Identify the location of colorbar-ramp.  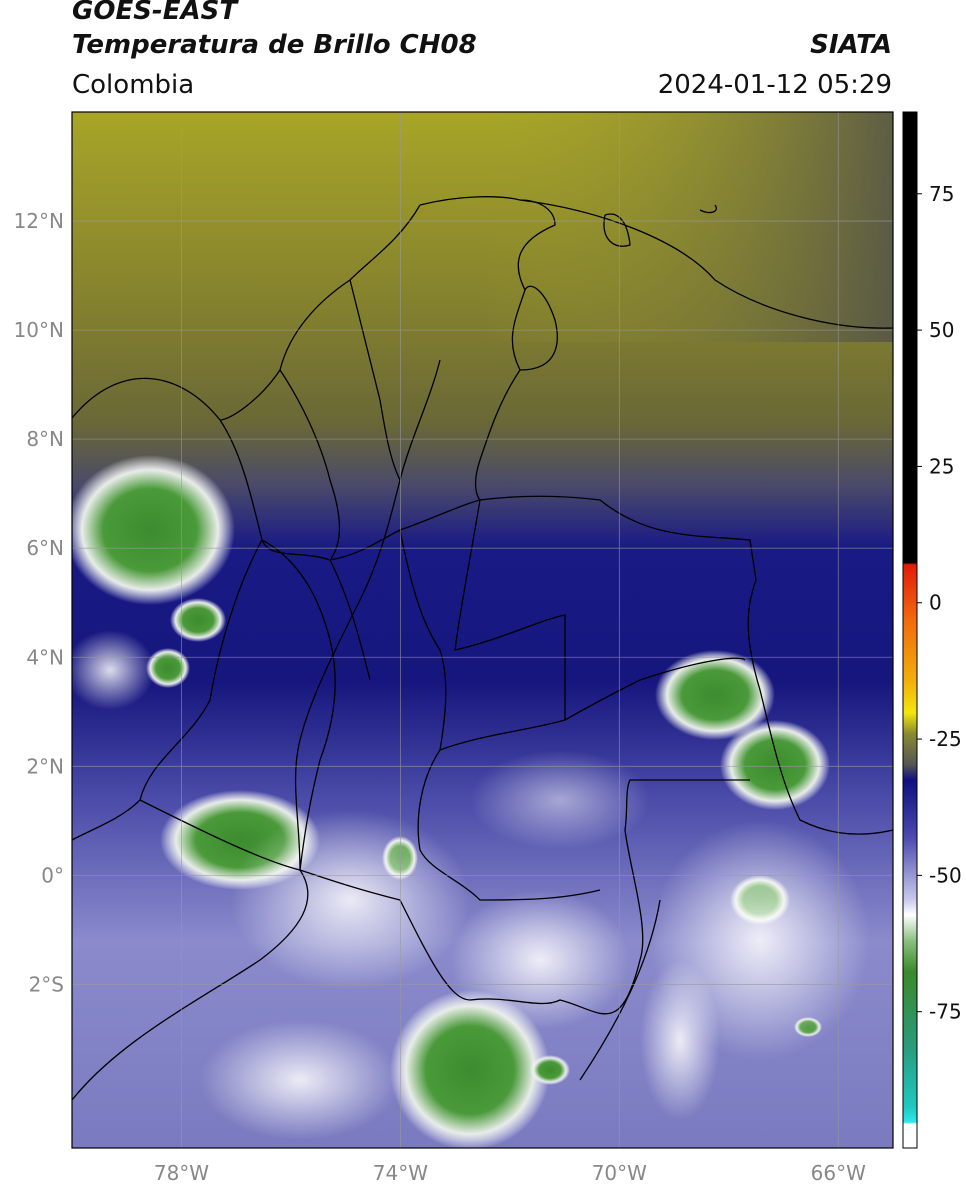
(910, 630).